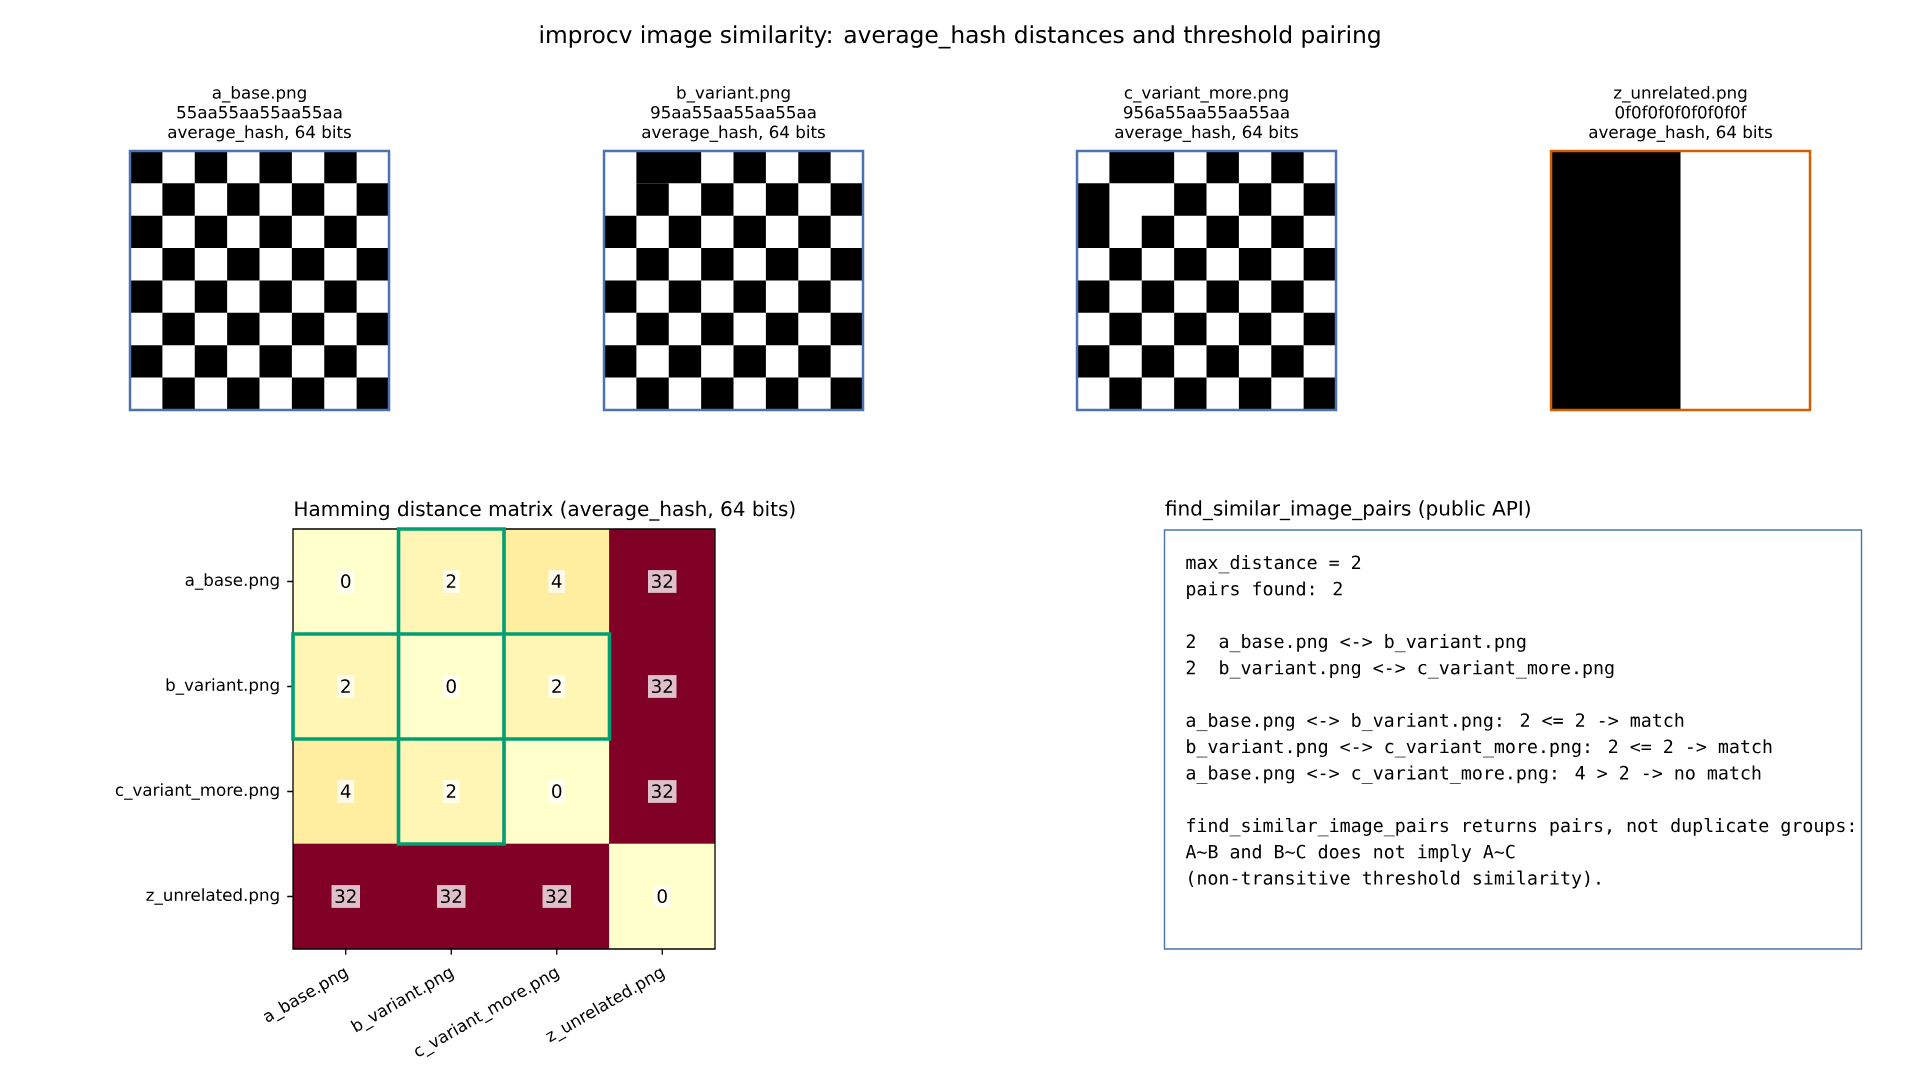 The image size is (1920, 1080). What do you see at coordinates (960, 37) in the screenshot?
I see `text: improcv image similarity: average_hash distances and threshold pairing` at bounding box center [960, 37].